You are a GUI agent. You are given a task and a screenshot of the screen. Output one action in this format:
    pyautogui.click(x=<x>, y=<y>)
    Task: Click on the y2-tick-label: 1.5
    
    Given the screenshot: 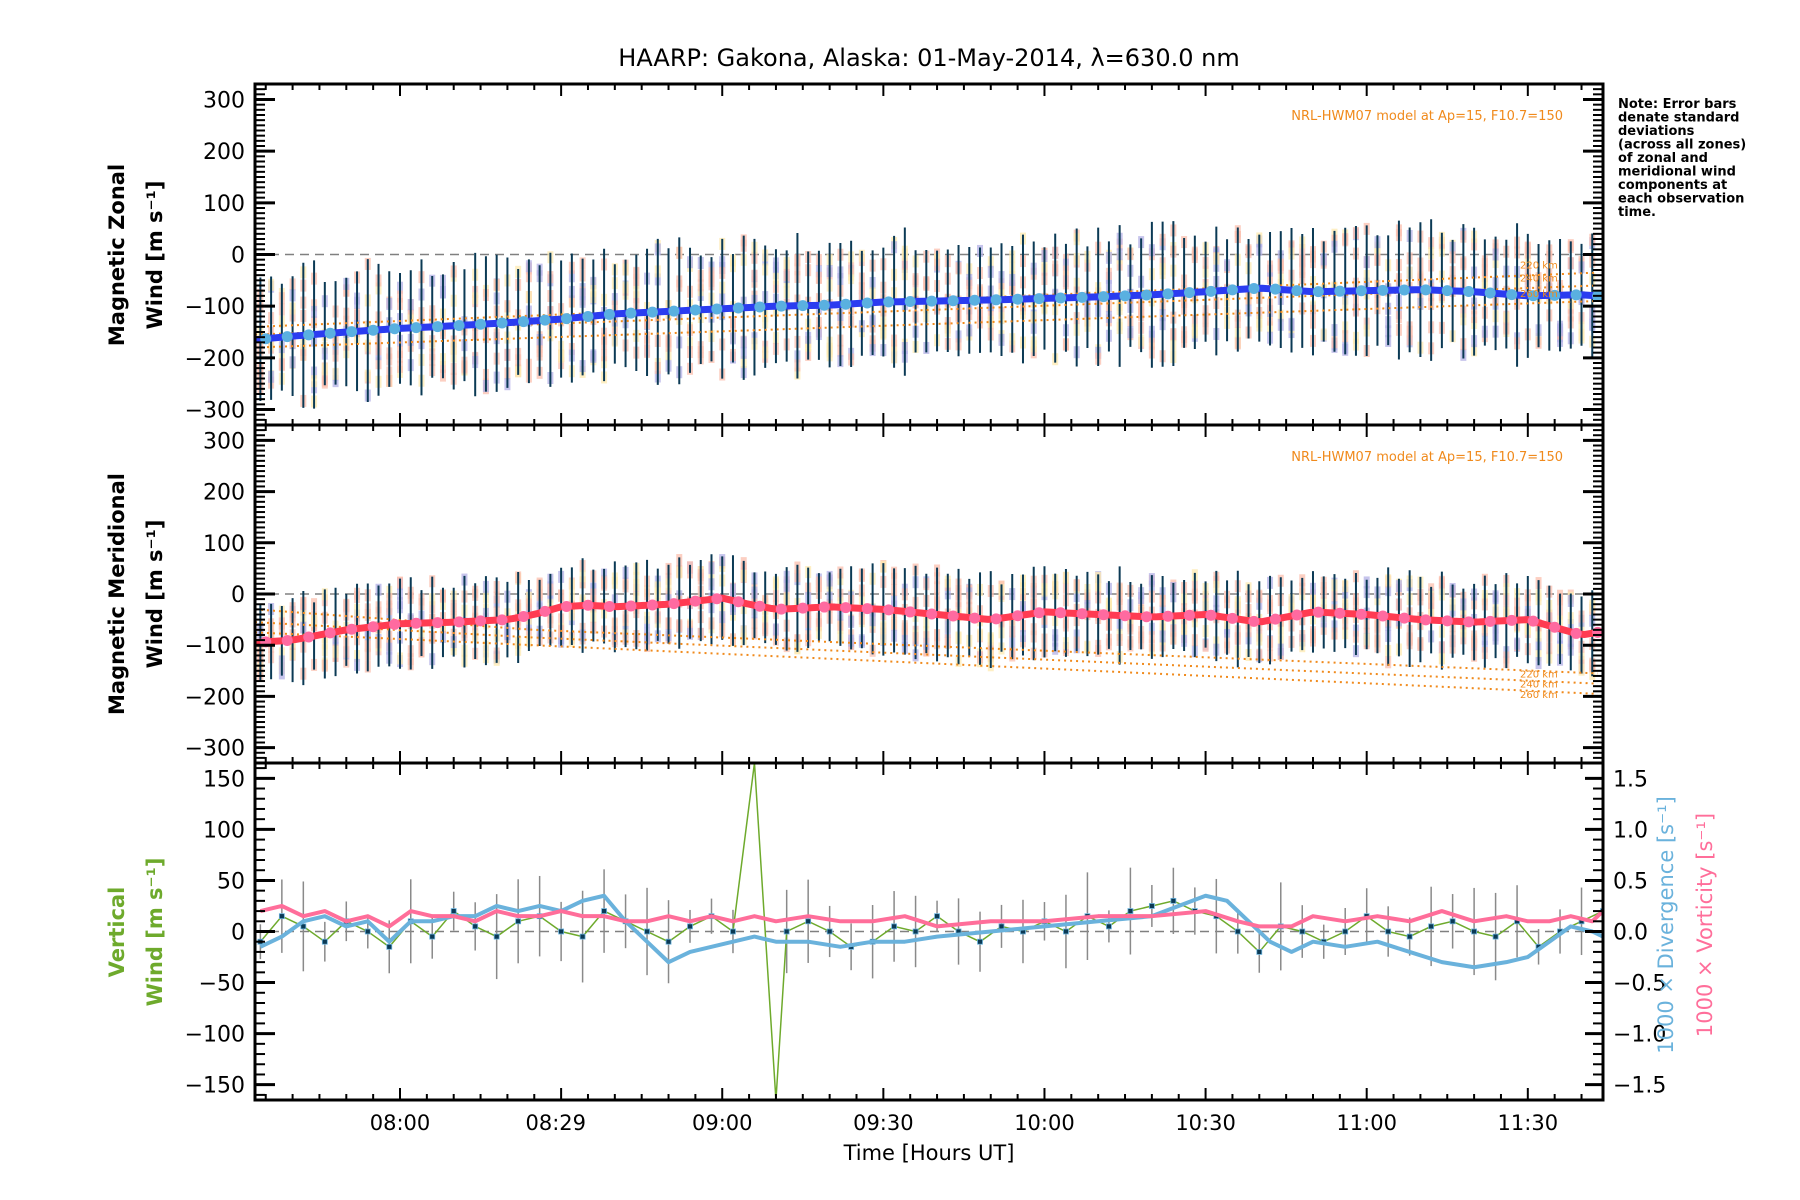 What is the action you would take?
    pyautogui.click(x=1630, y=779)
    